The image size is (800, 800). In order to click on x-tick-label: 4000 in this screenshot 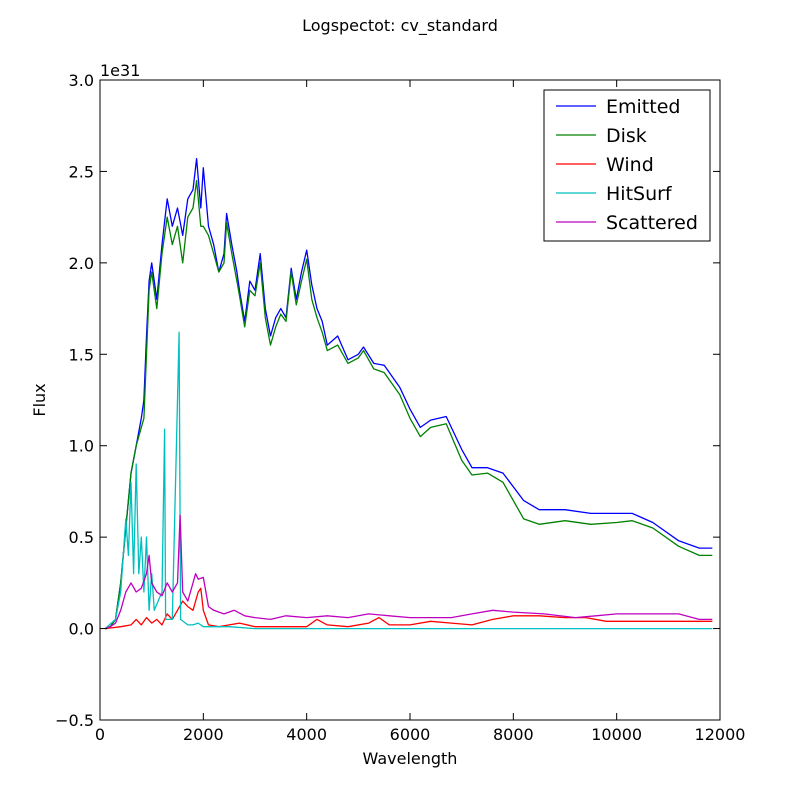, I will do `click(306, 734)`.